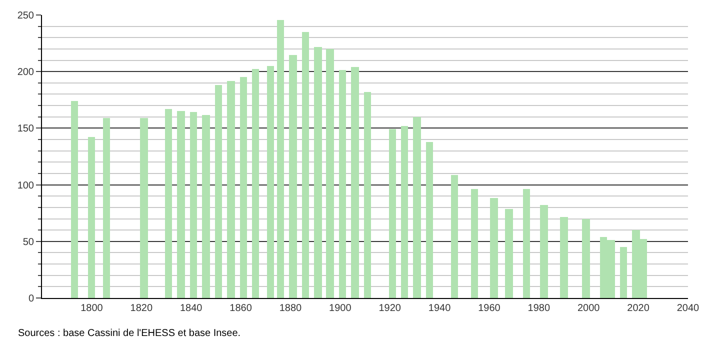 Image resolution: width=710 pixels, height=340 pixels. What do you see at coordinates (191, 308) in the screenshot?
I see `x-tick-label: 1840` at bounding box center [191, 308].